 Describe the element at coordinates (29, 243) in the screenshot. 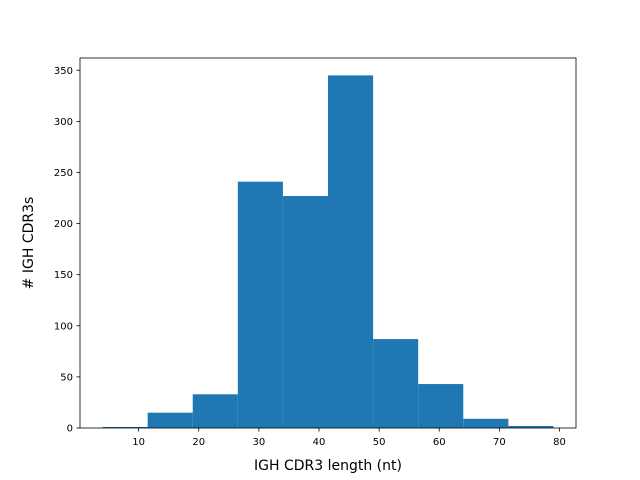

I see `y-axis-label: # IGH CDR3s` at that location.